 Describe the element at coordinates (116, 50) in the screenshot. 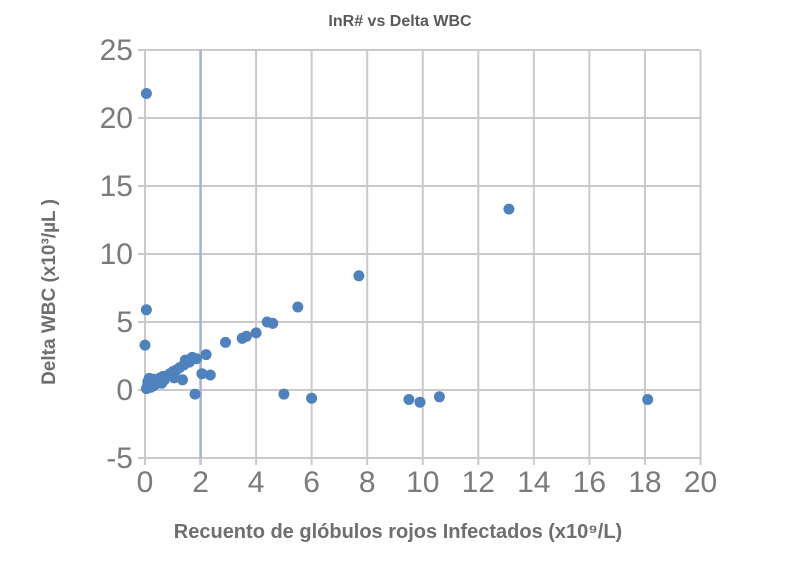

I see `y-tick-label: 25` at that location.